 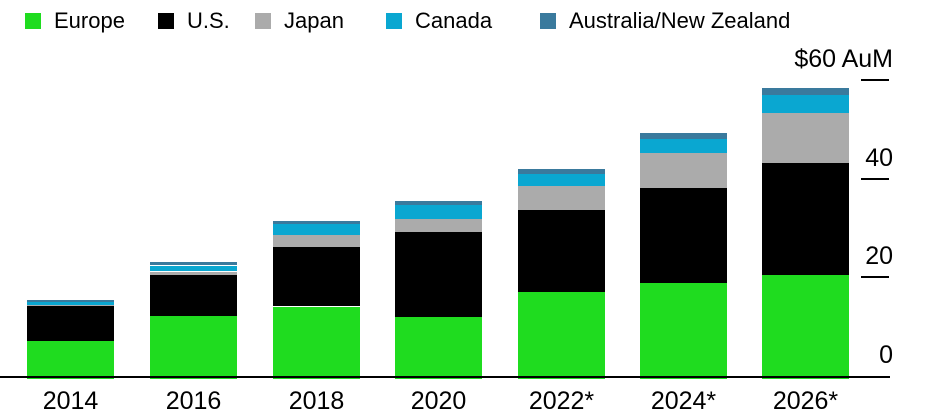 What do you see at coordinates (193, 263) in the screenshot?
I see `bar-segment-2016-australia-new-zealand` at bounding box center [193, 263].